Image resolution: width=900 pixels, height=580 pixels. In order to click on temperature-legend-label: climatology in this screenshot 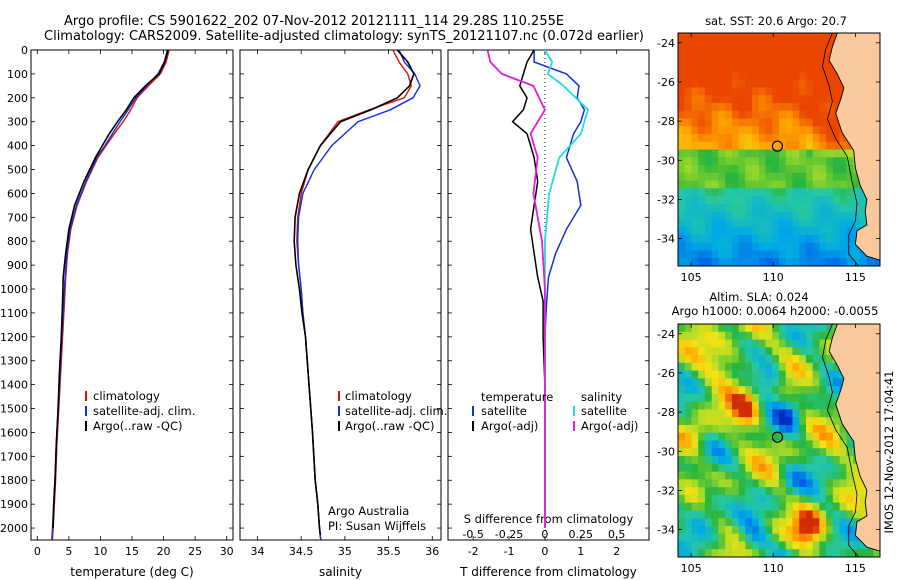, I will do `click(126, 396)`.